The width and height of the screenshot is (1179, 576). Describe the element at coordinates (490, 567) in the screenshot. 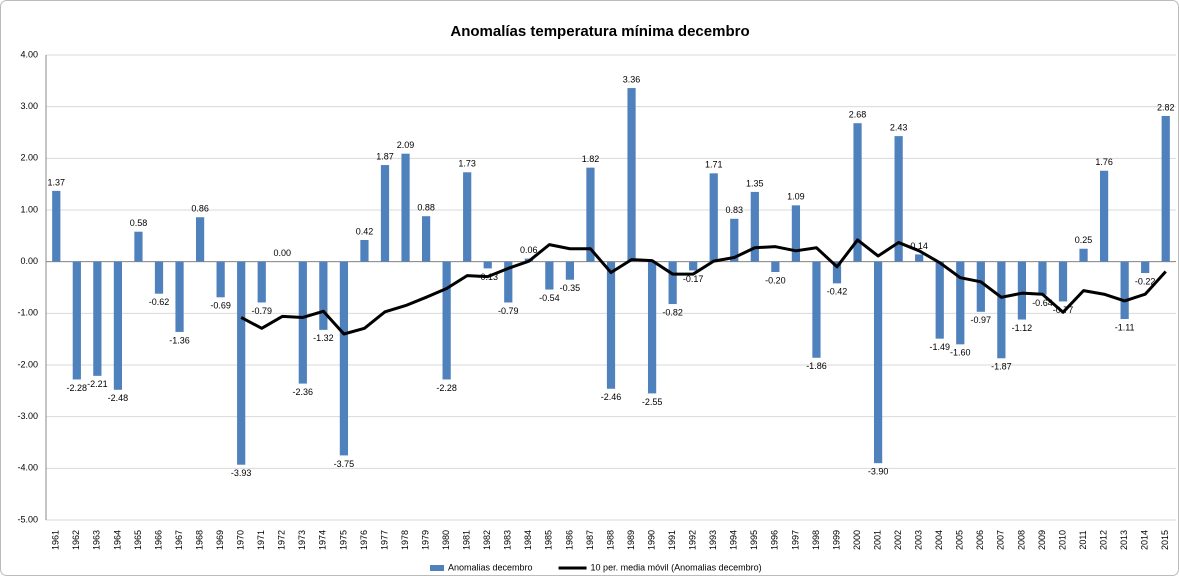

I see `legend-label: Anomalias decembro` at that location.